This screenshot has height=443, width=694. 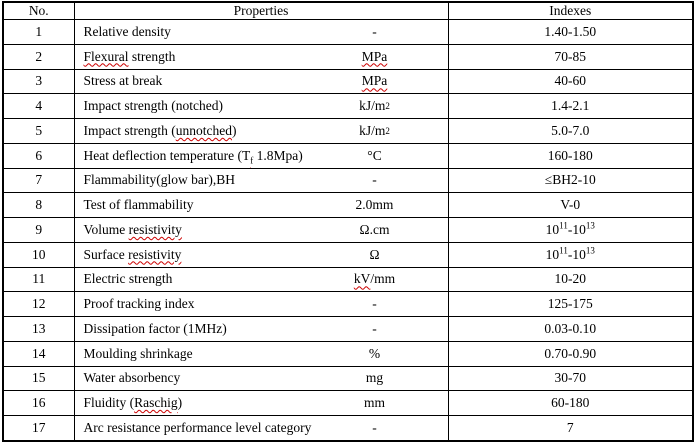 I want to click on property-cell: Surface resistivity Ω, so click(x=261, y=254).